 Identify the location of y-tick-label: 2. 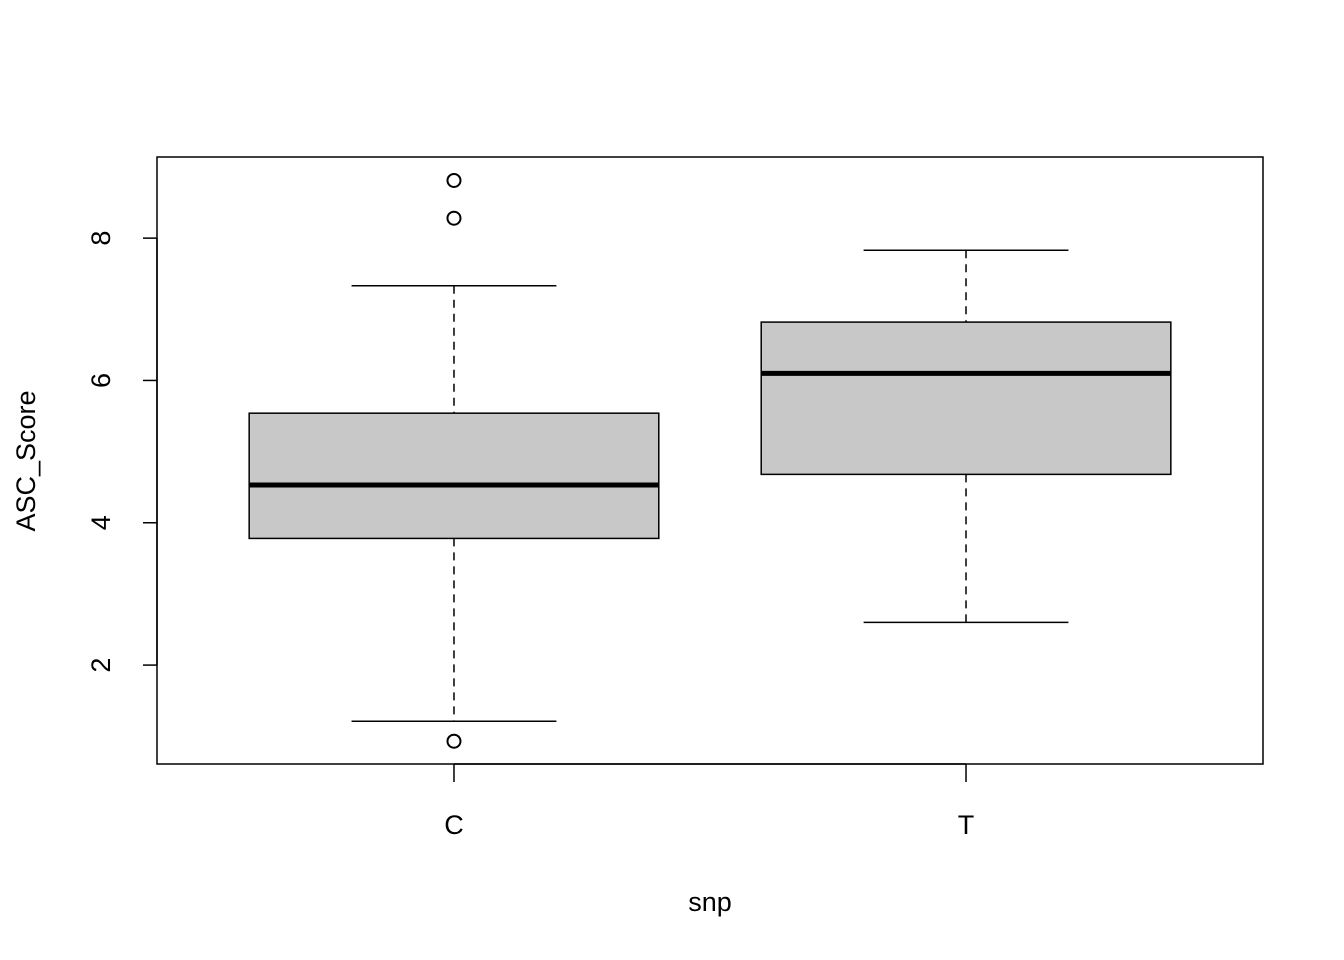
(101, 665).